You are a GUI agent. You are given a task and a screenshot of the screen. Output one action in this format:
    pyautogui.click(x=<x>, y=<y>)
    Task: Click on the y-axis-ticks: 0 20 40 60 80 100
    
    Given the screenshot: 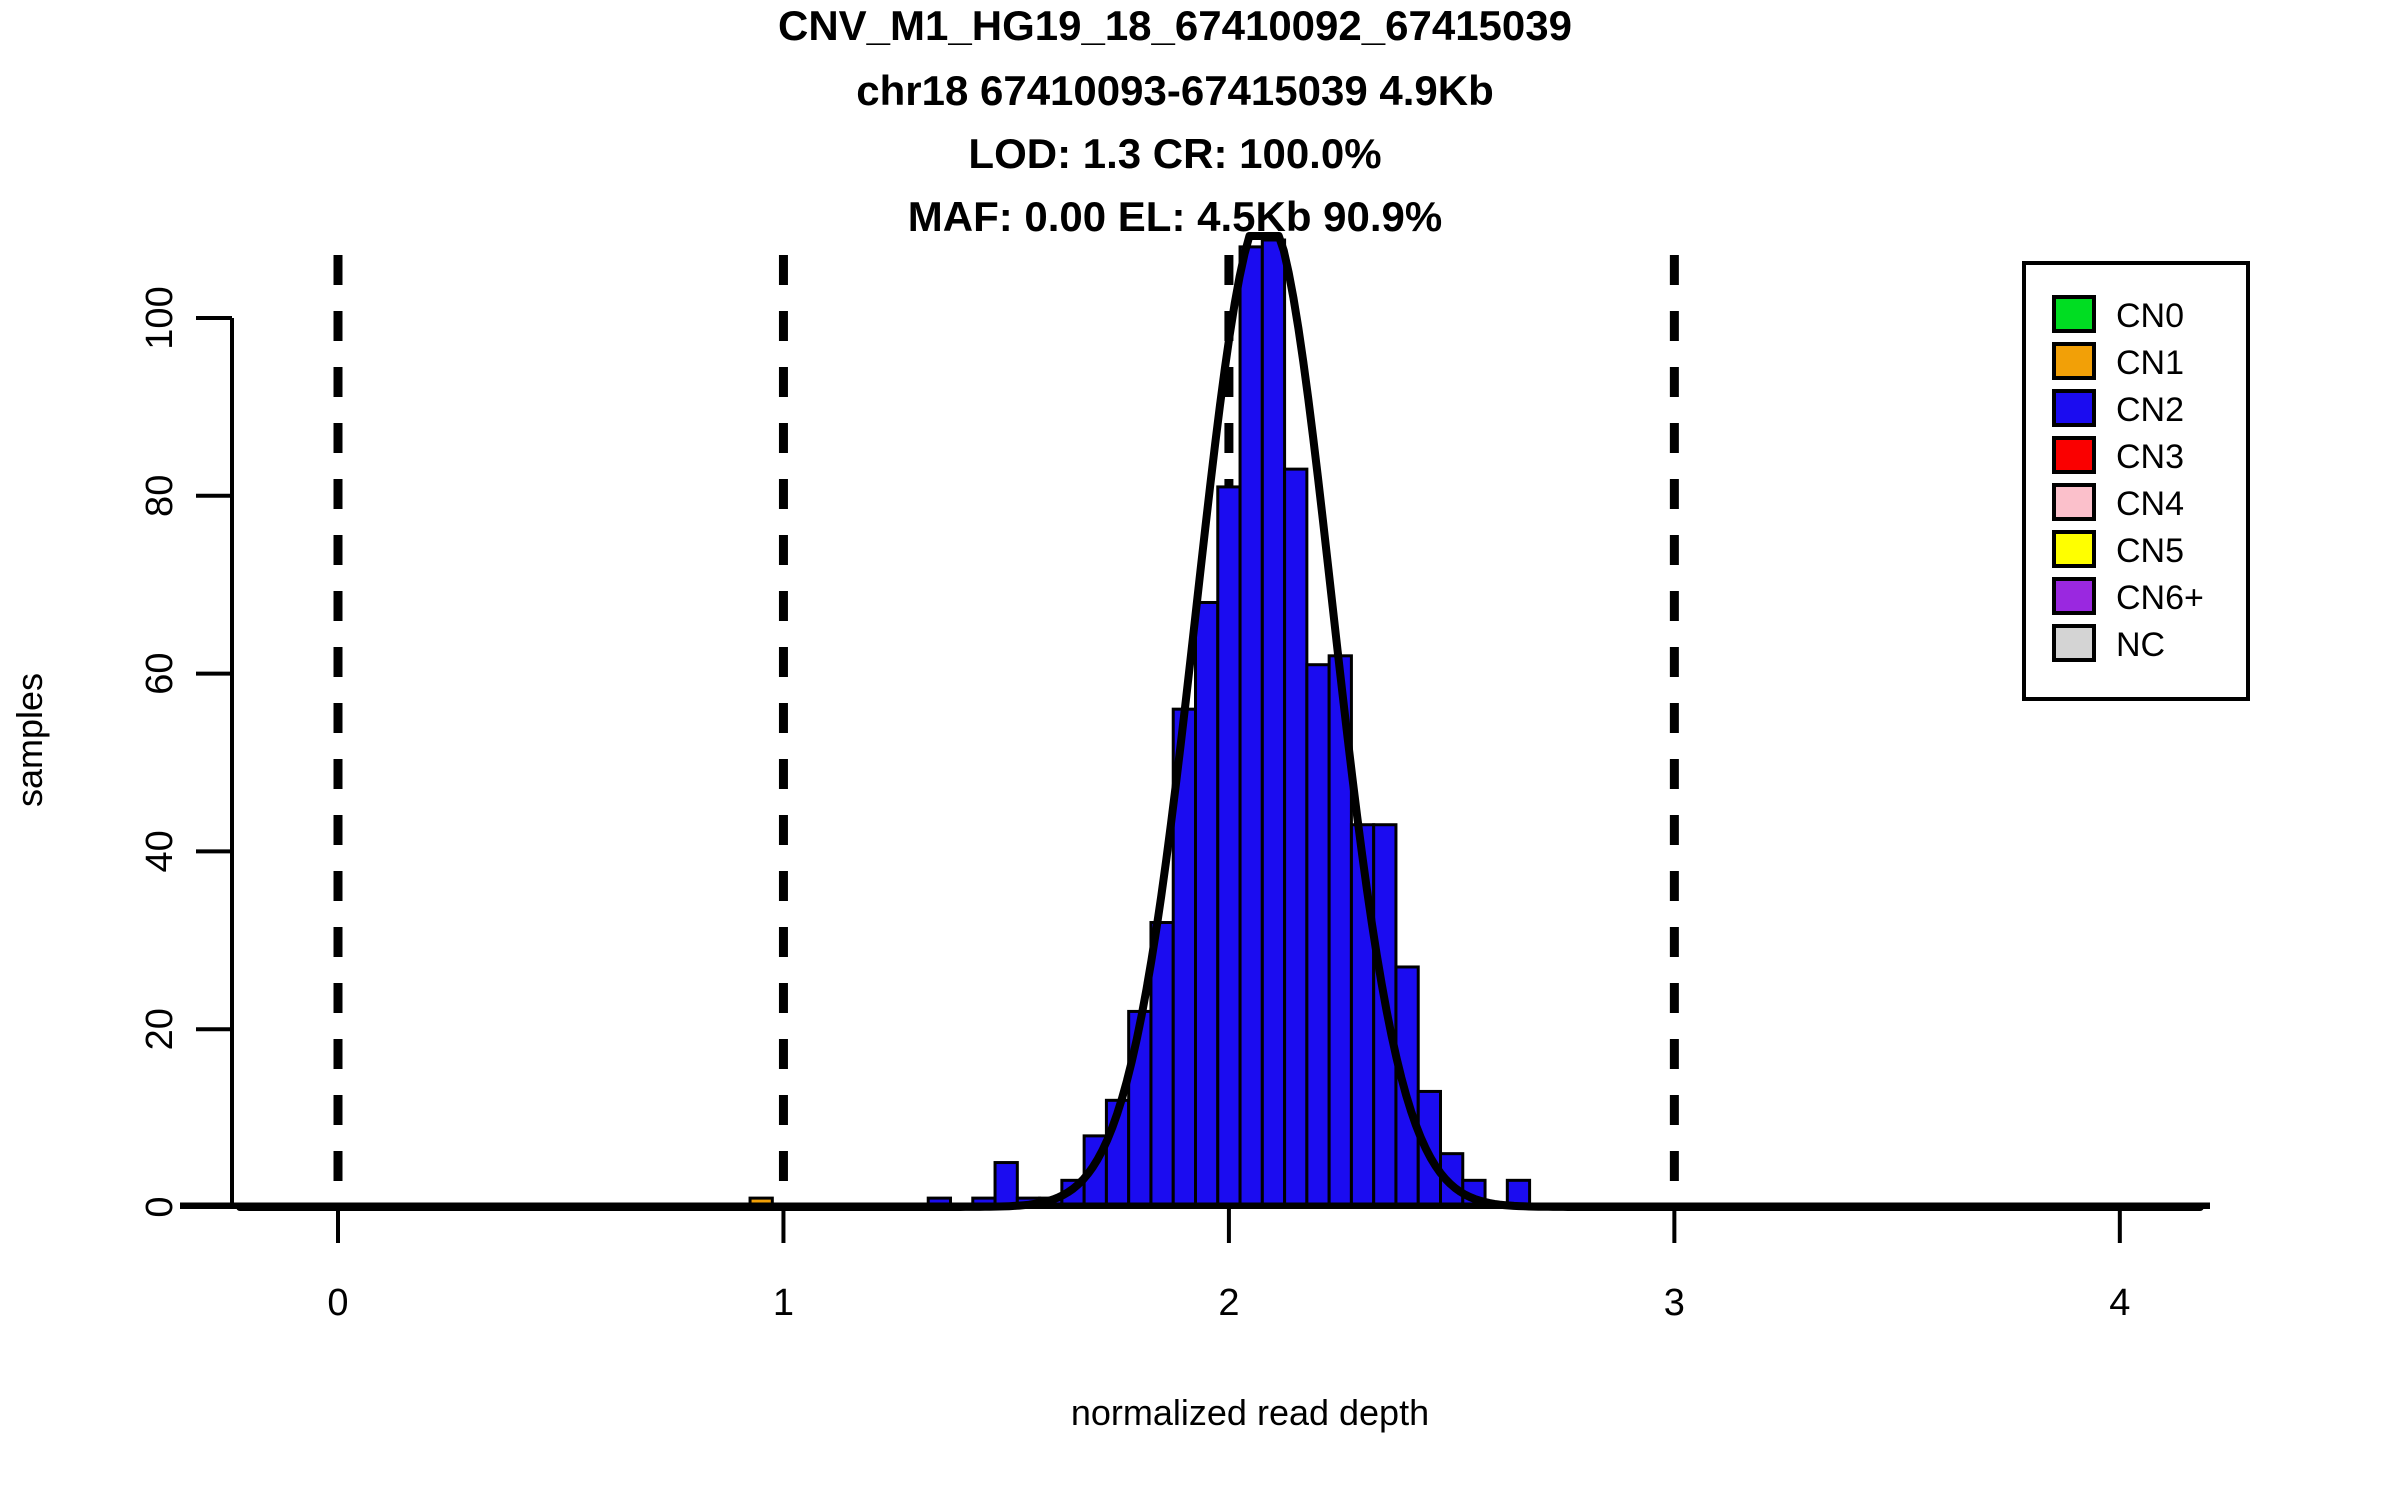 What is the action you would take?
    pyautogui.click(x=185, y=752)
    